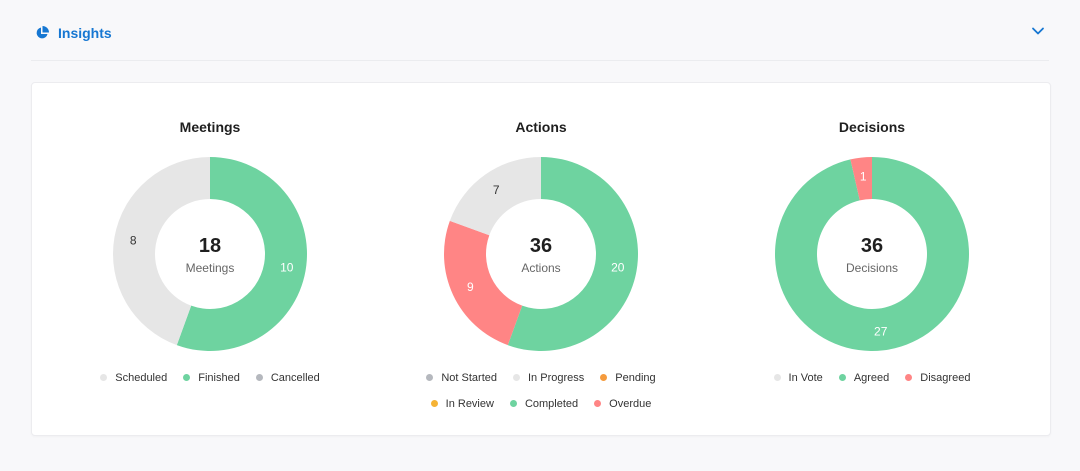 The image size is (1080, 471). I want to click on slice-agreed, so click(872, 254).